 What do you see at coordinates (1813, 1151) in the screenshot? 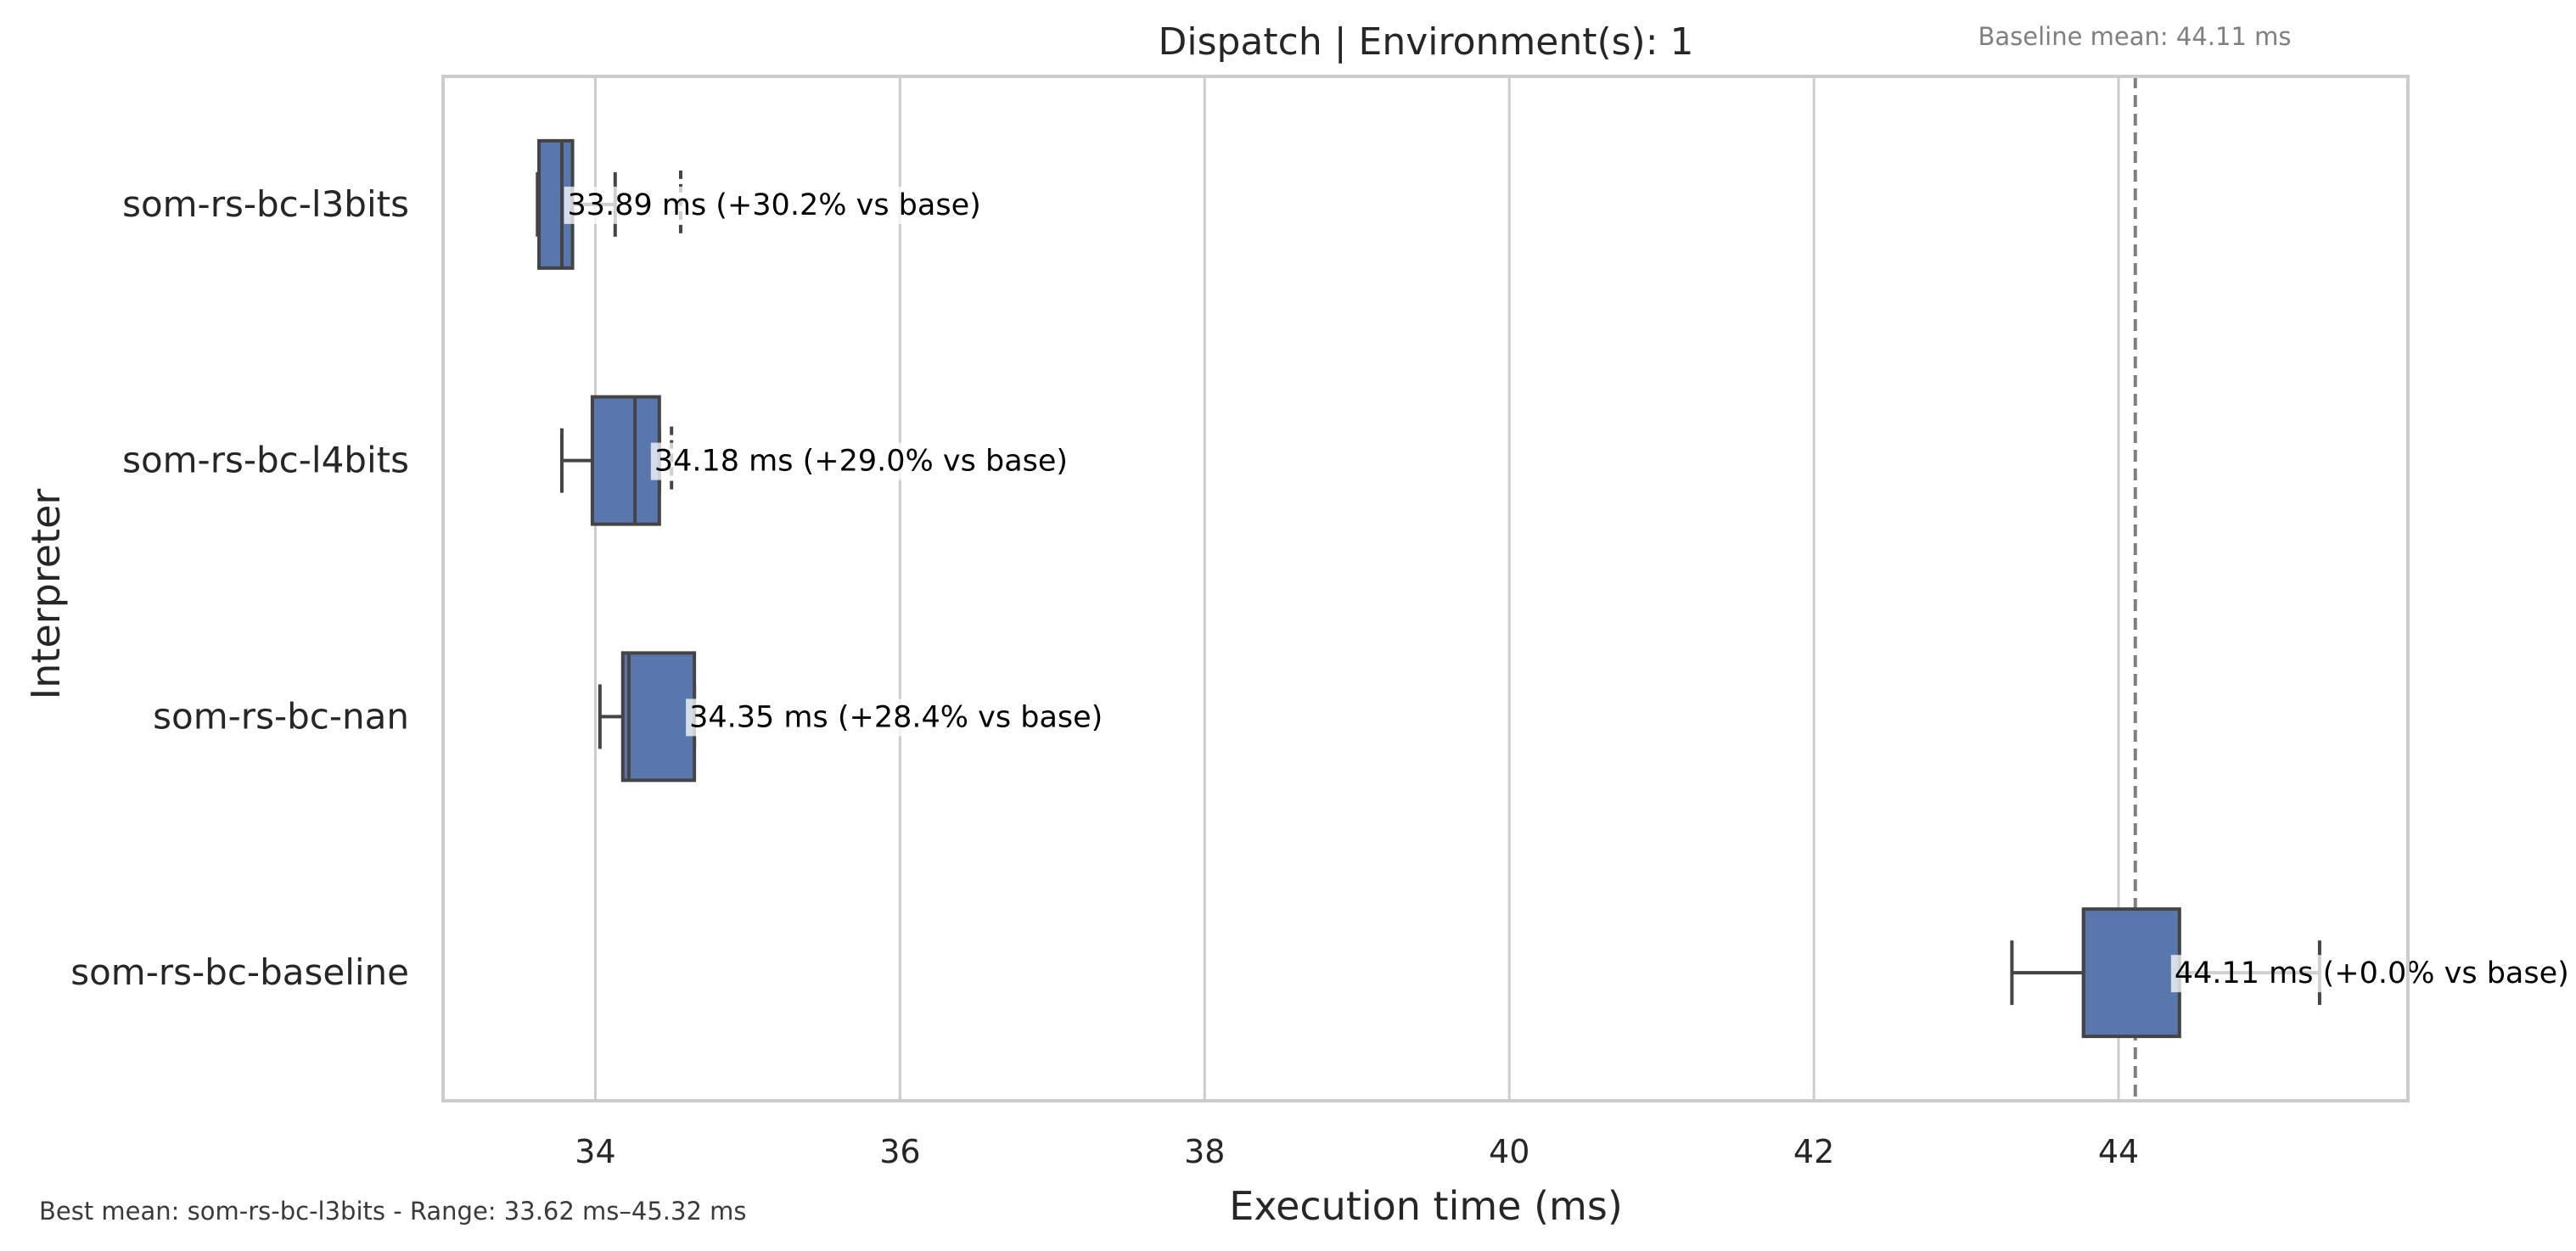
I see `x-tick-label-42: 42` at bounding box center [1813, 1151].